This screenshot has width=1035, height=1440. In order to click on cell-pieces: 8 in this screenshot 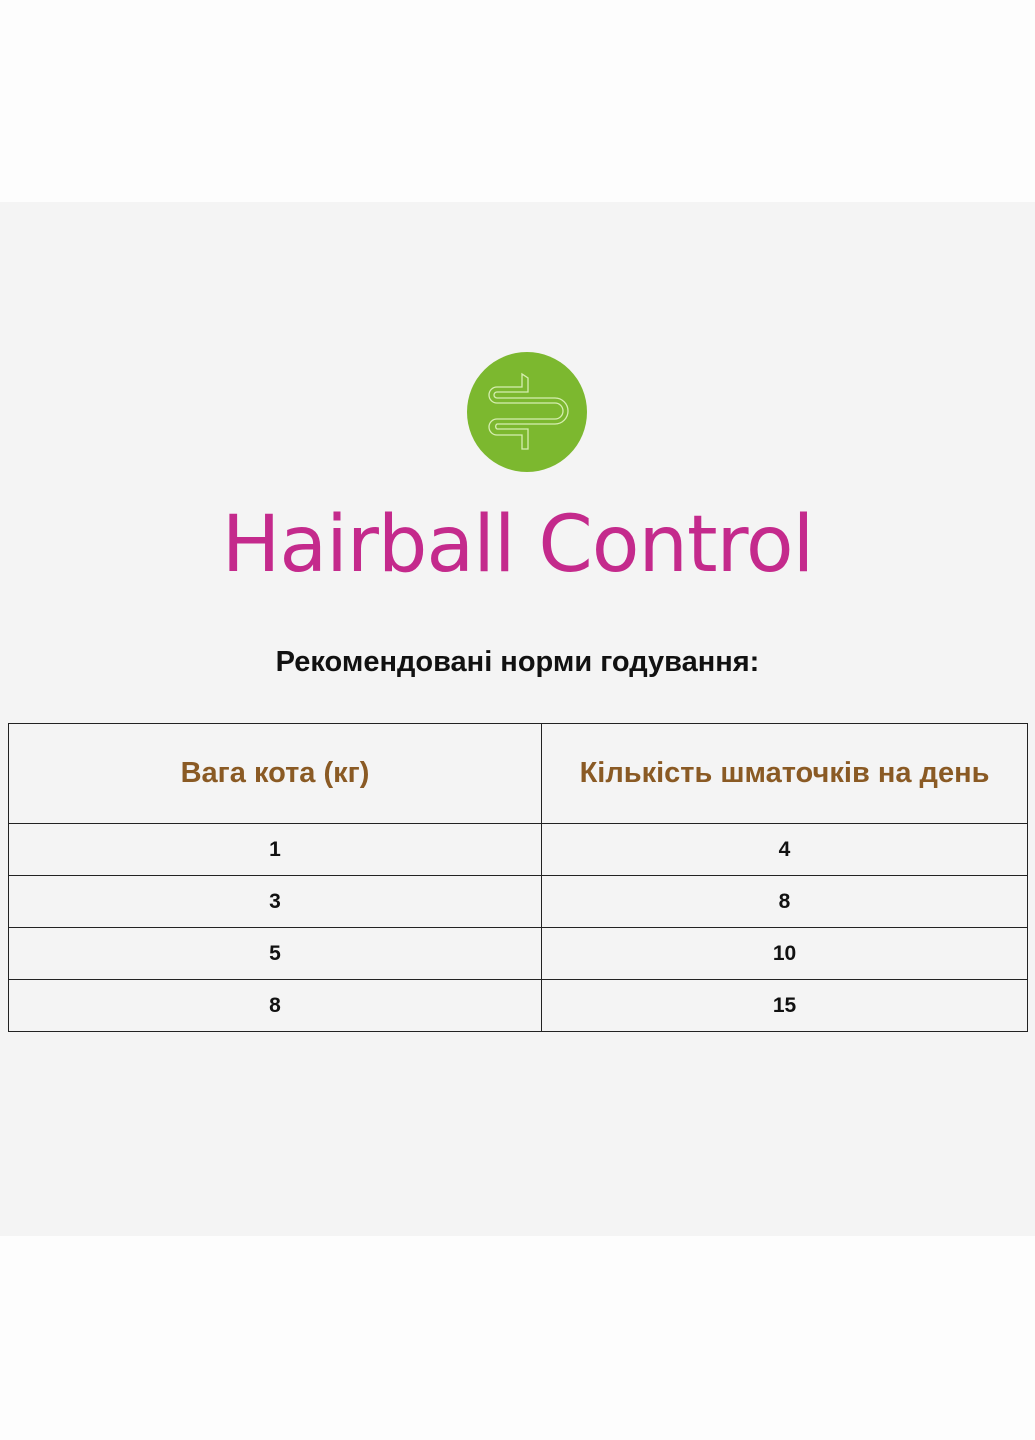, I will do `click(784, 901)`.